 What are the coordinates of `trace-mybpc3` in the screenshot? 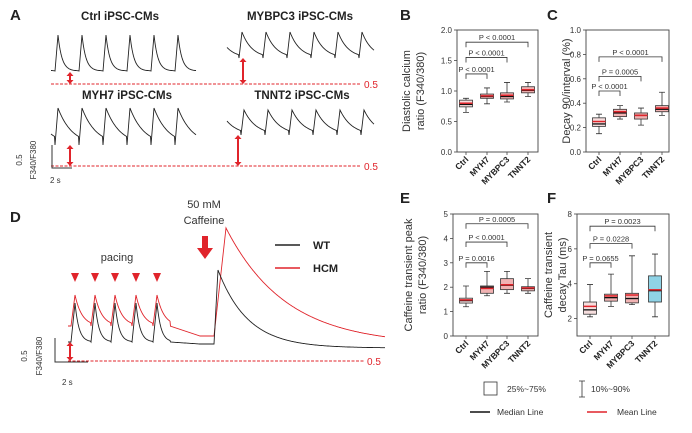 It's located at (300, 45).